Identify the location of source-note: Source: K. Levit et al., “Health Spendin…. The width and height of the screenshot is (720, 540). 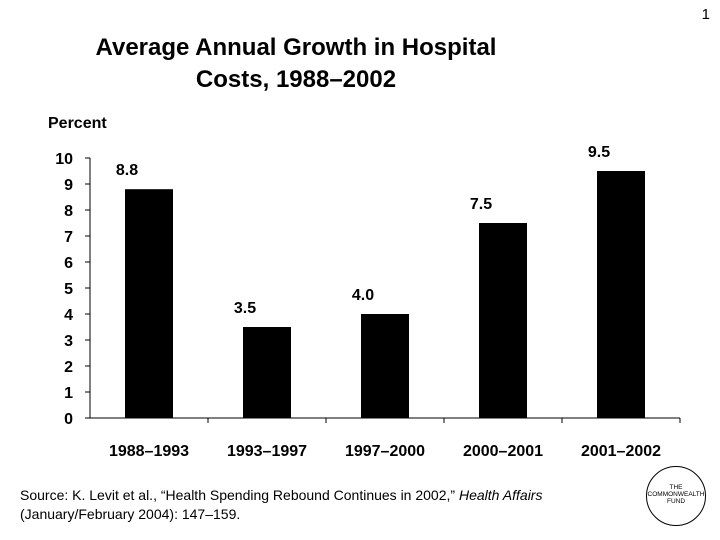
(325, 505).